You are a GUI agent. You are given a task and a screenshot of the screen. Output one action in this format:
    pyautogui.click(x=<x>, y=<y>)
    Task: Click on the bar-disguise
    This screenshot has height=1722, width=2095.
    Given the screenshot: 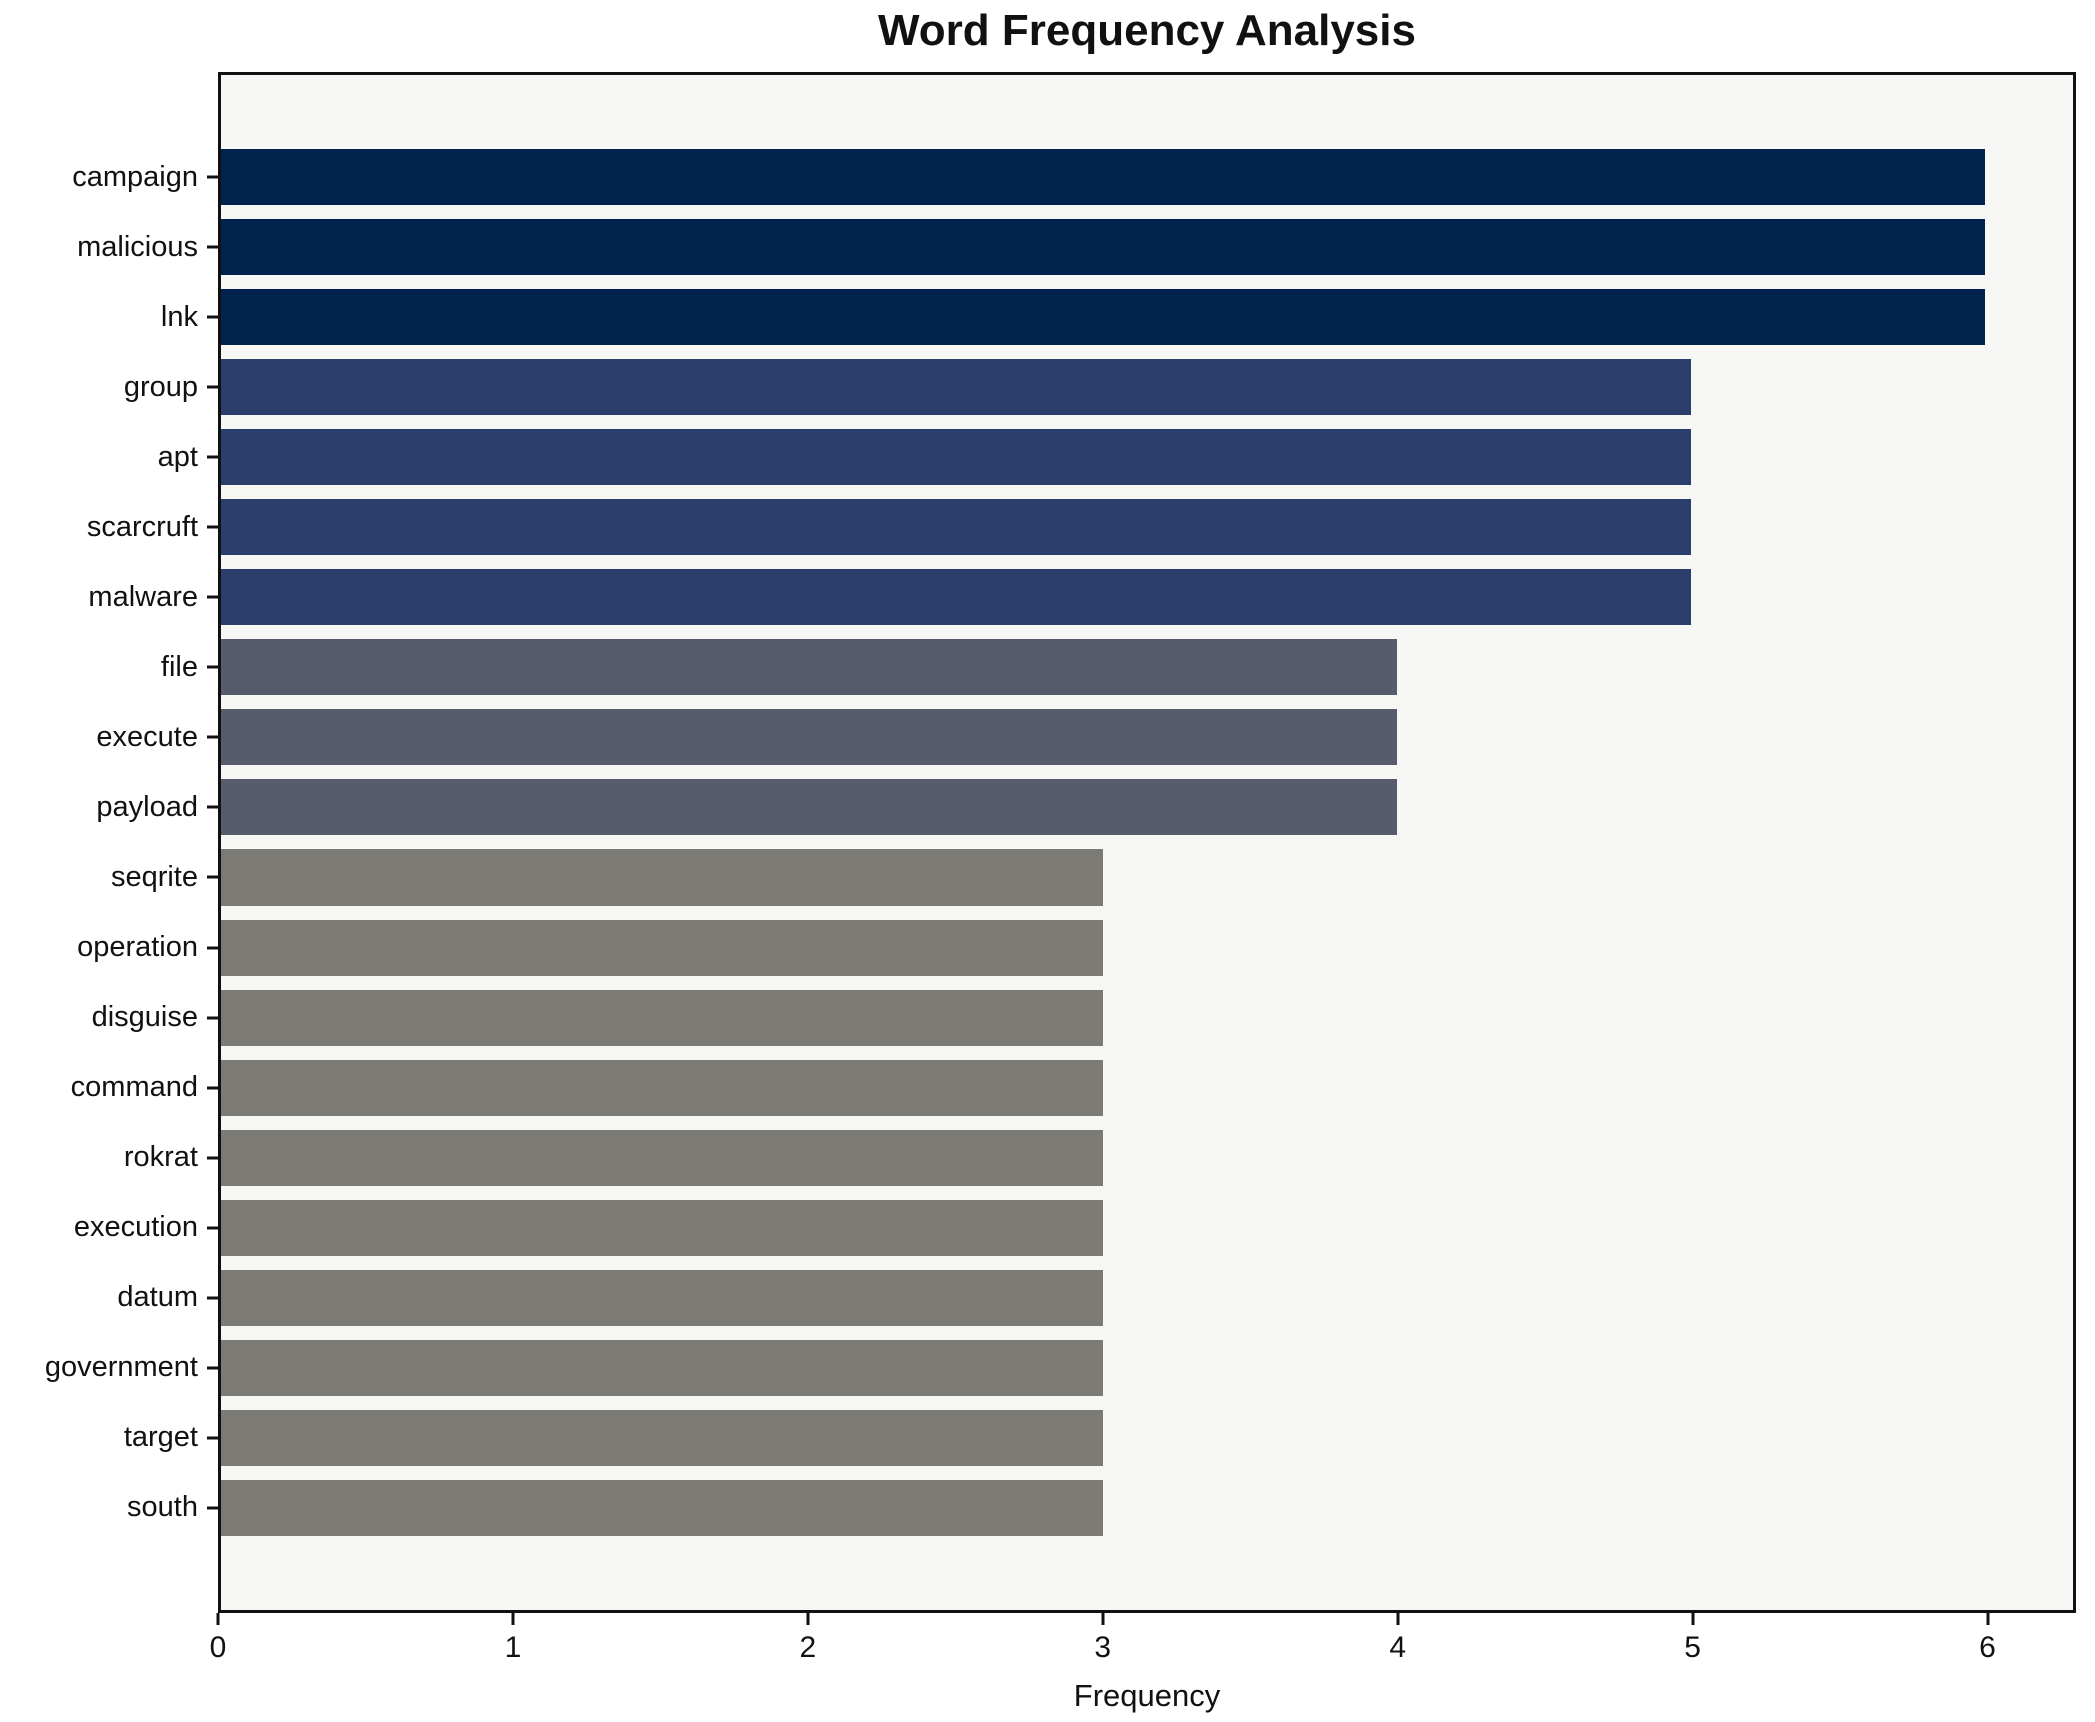 What is the action you would take?
    pyautogui.click(x=662, y=1017)
    